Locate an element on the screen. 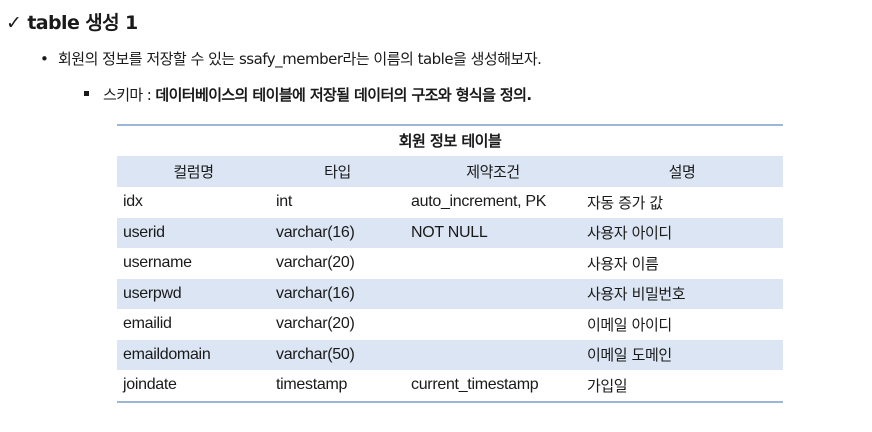 The height and width of the screenshot is (432, 872). cell-type: varchar(50) is located at coordinates (337, 354).